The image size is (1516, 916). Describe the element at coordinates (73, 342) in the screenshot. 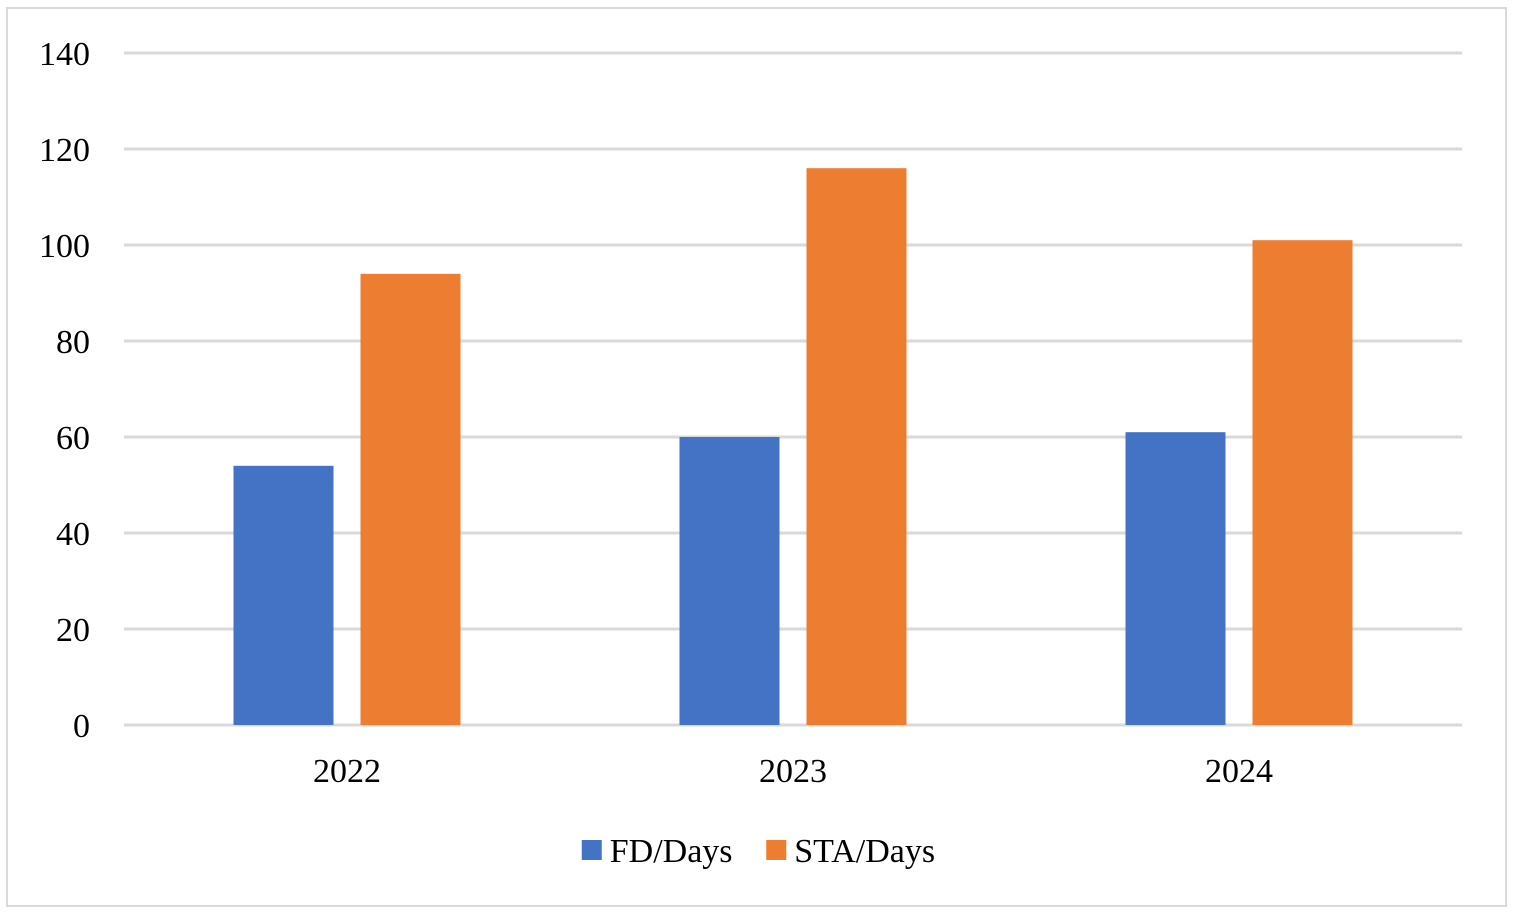

I see `y-tick-label: 80` at that location.